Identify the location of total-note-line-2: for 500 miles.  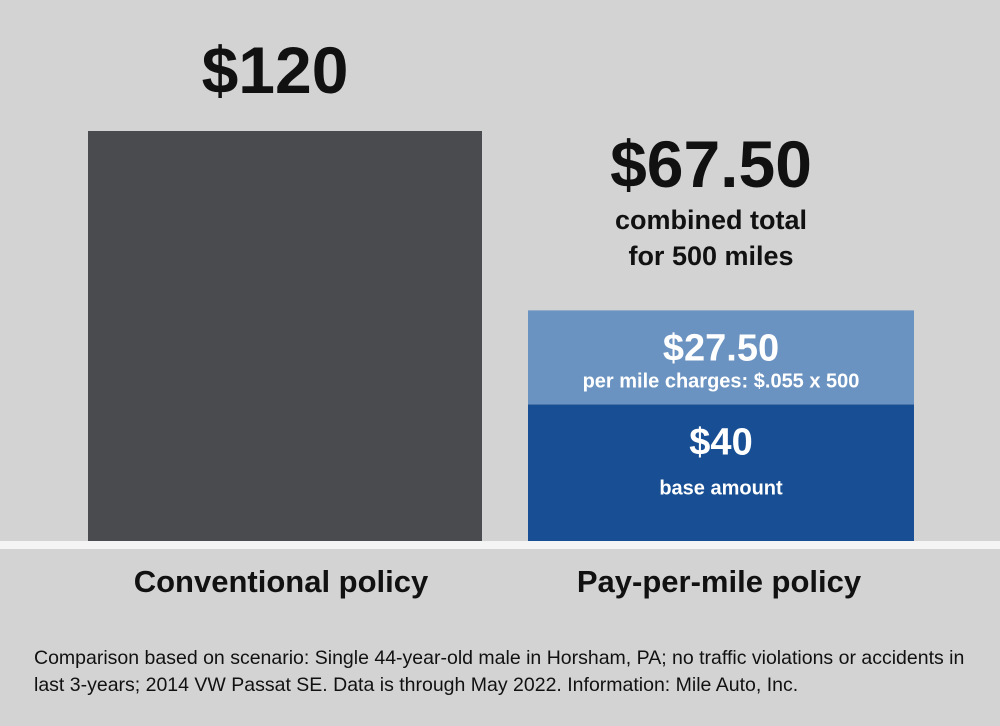
(710, 256).